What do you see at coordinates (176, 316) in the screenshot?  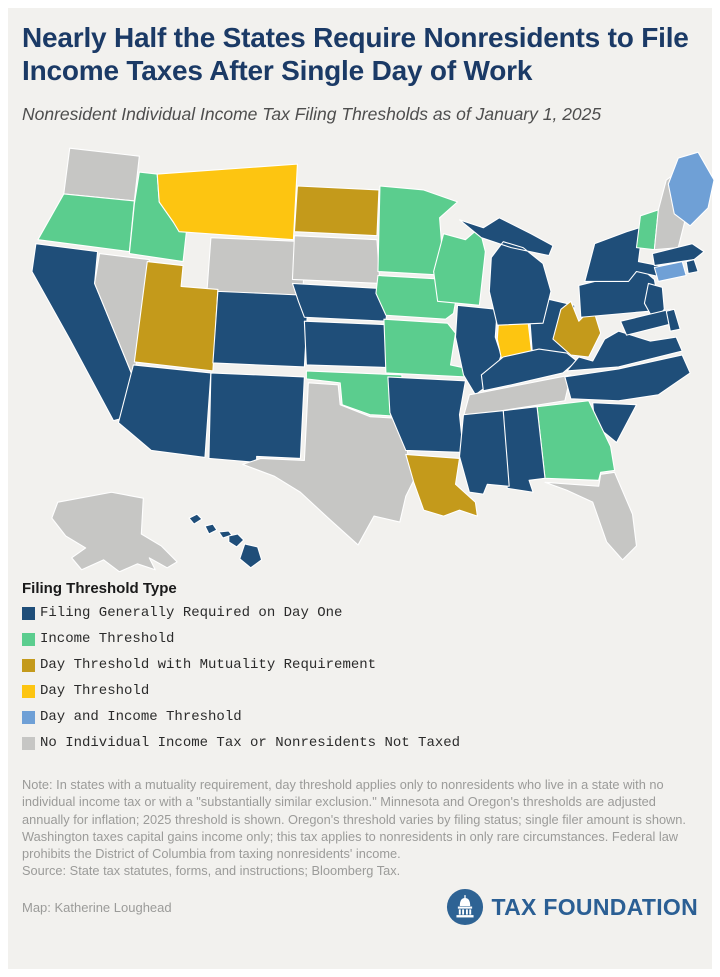 I see `state-utah` at bounding box center [176, 316].